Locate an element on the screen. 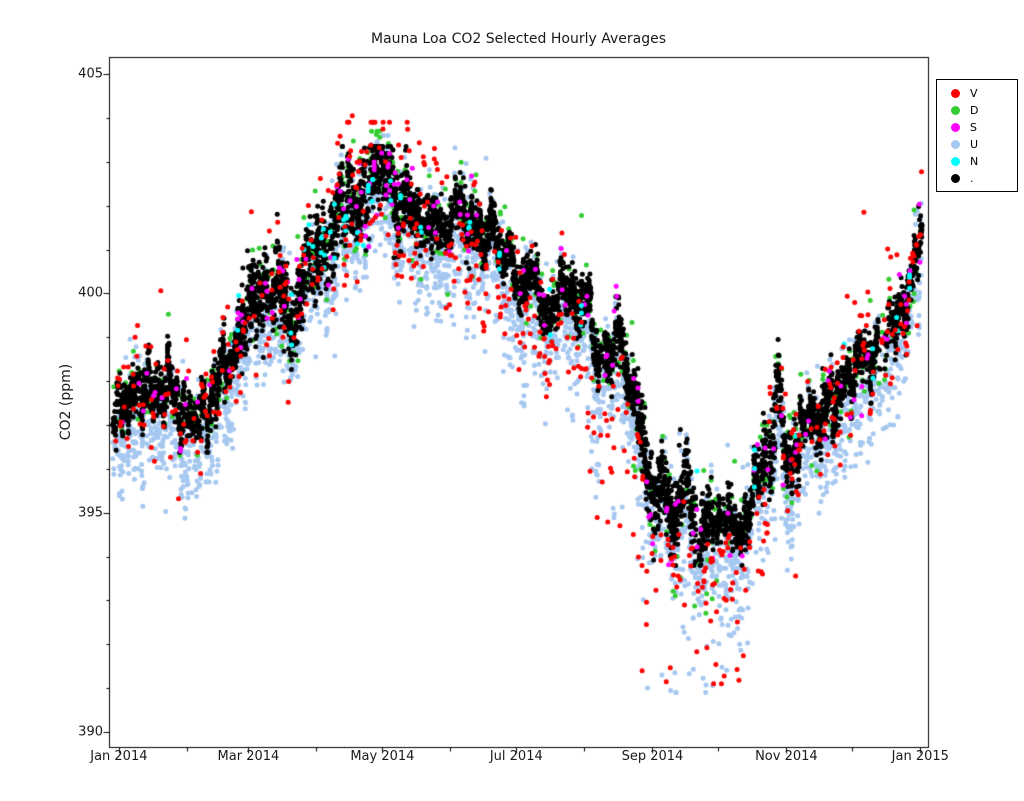 This screenshot has width=1024, height=801. legend-item-U: U is located at coordinates (977, 144).